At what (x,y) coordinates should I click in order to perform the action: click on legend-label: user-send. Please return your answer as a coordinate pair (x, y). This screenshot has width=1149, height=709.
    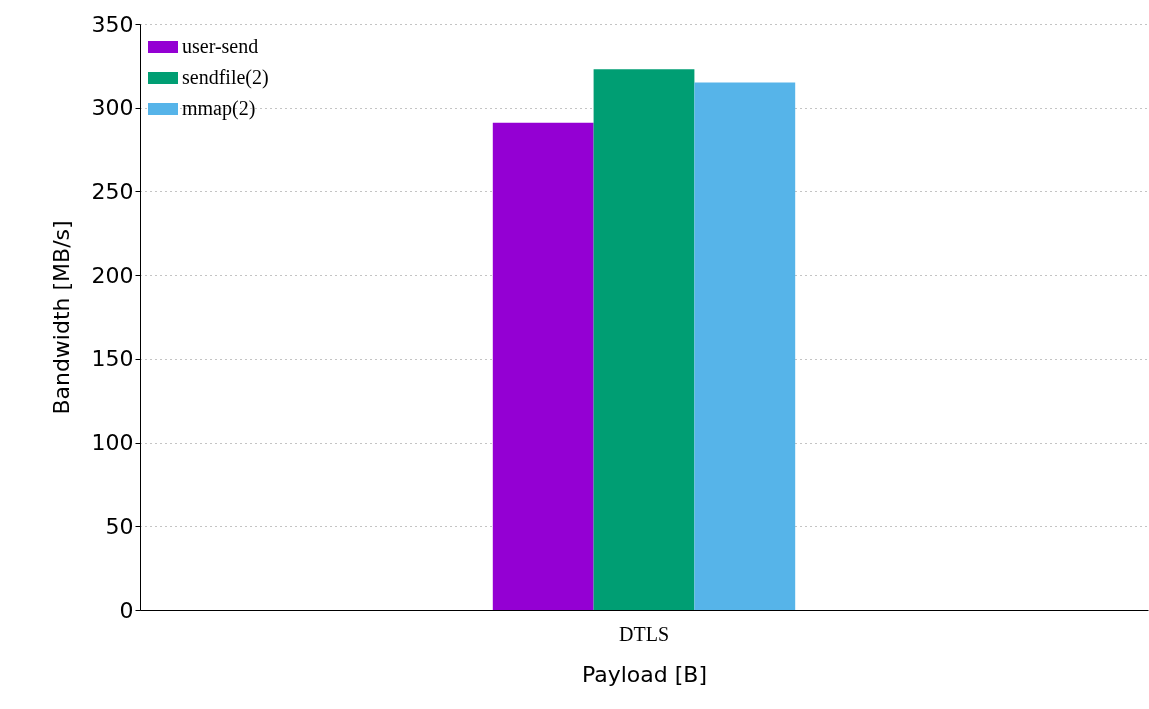
    Looking at the image, I should click on (220, 46).